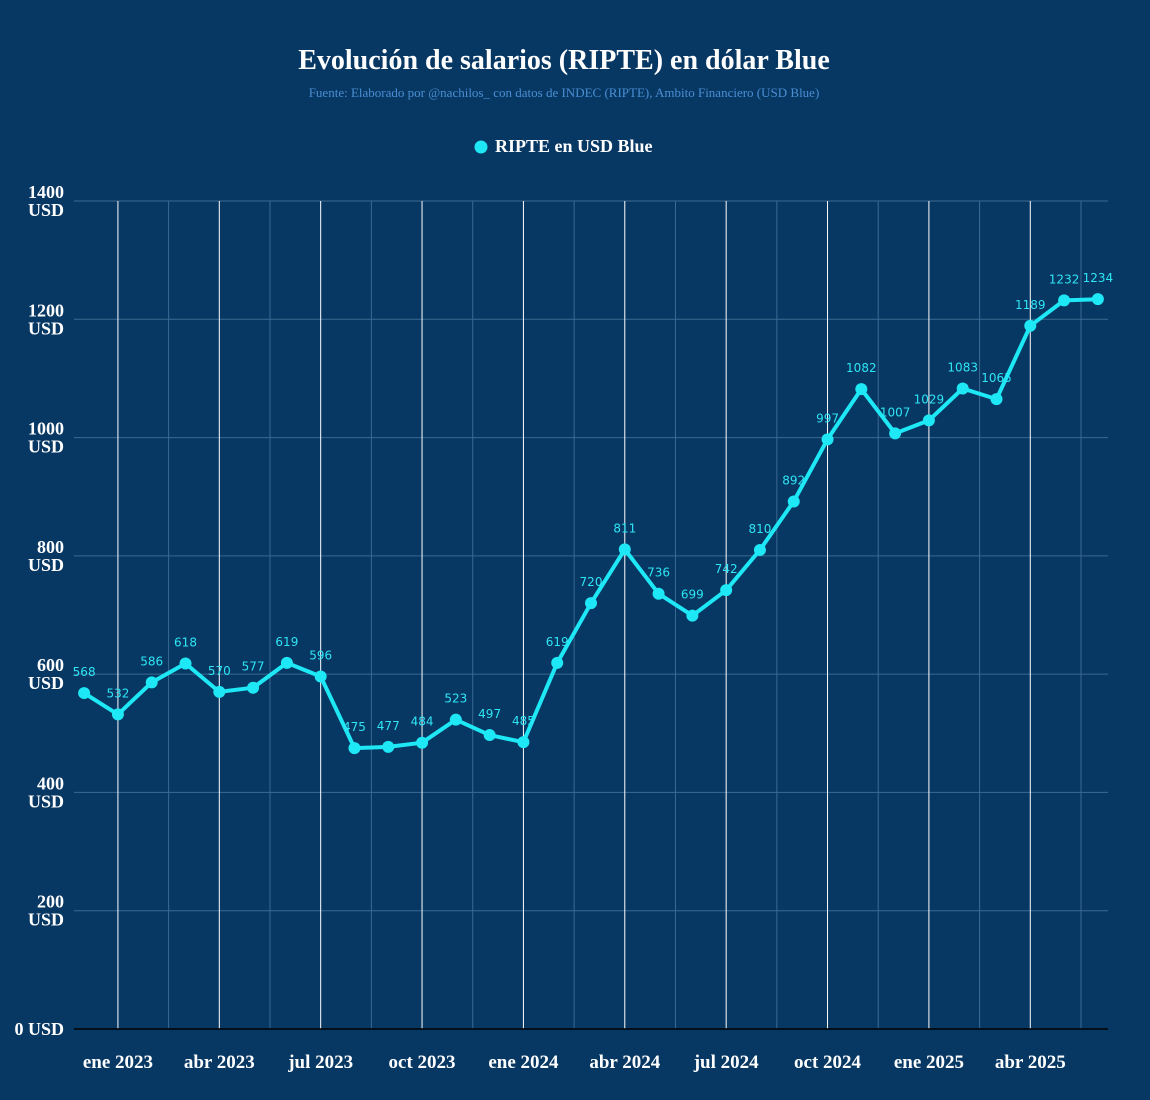 Image resolution: width=1150 pixels, height=1100 pixels. What do you see at coordinates (219, 1062) in the screenshot?
I see `x-tick-label: abr 2023` at bounding box center [219, 1062].